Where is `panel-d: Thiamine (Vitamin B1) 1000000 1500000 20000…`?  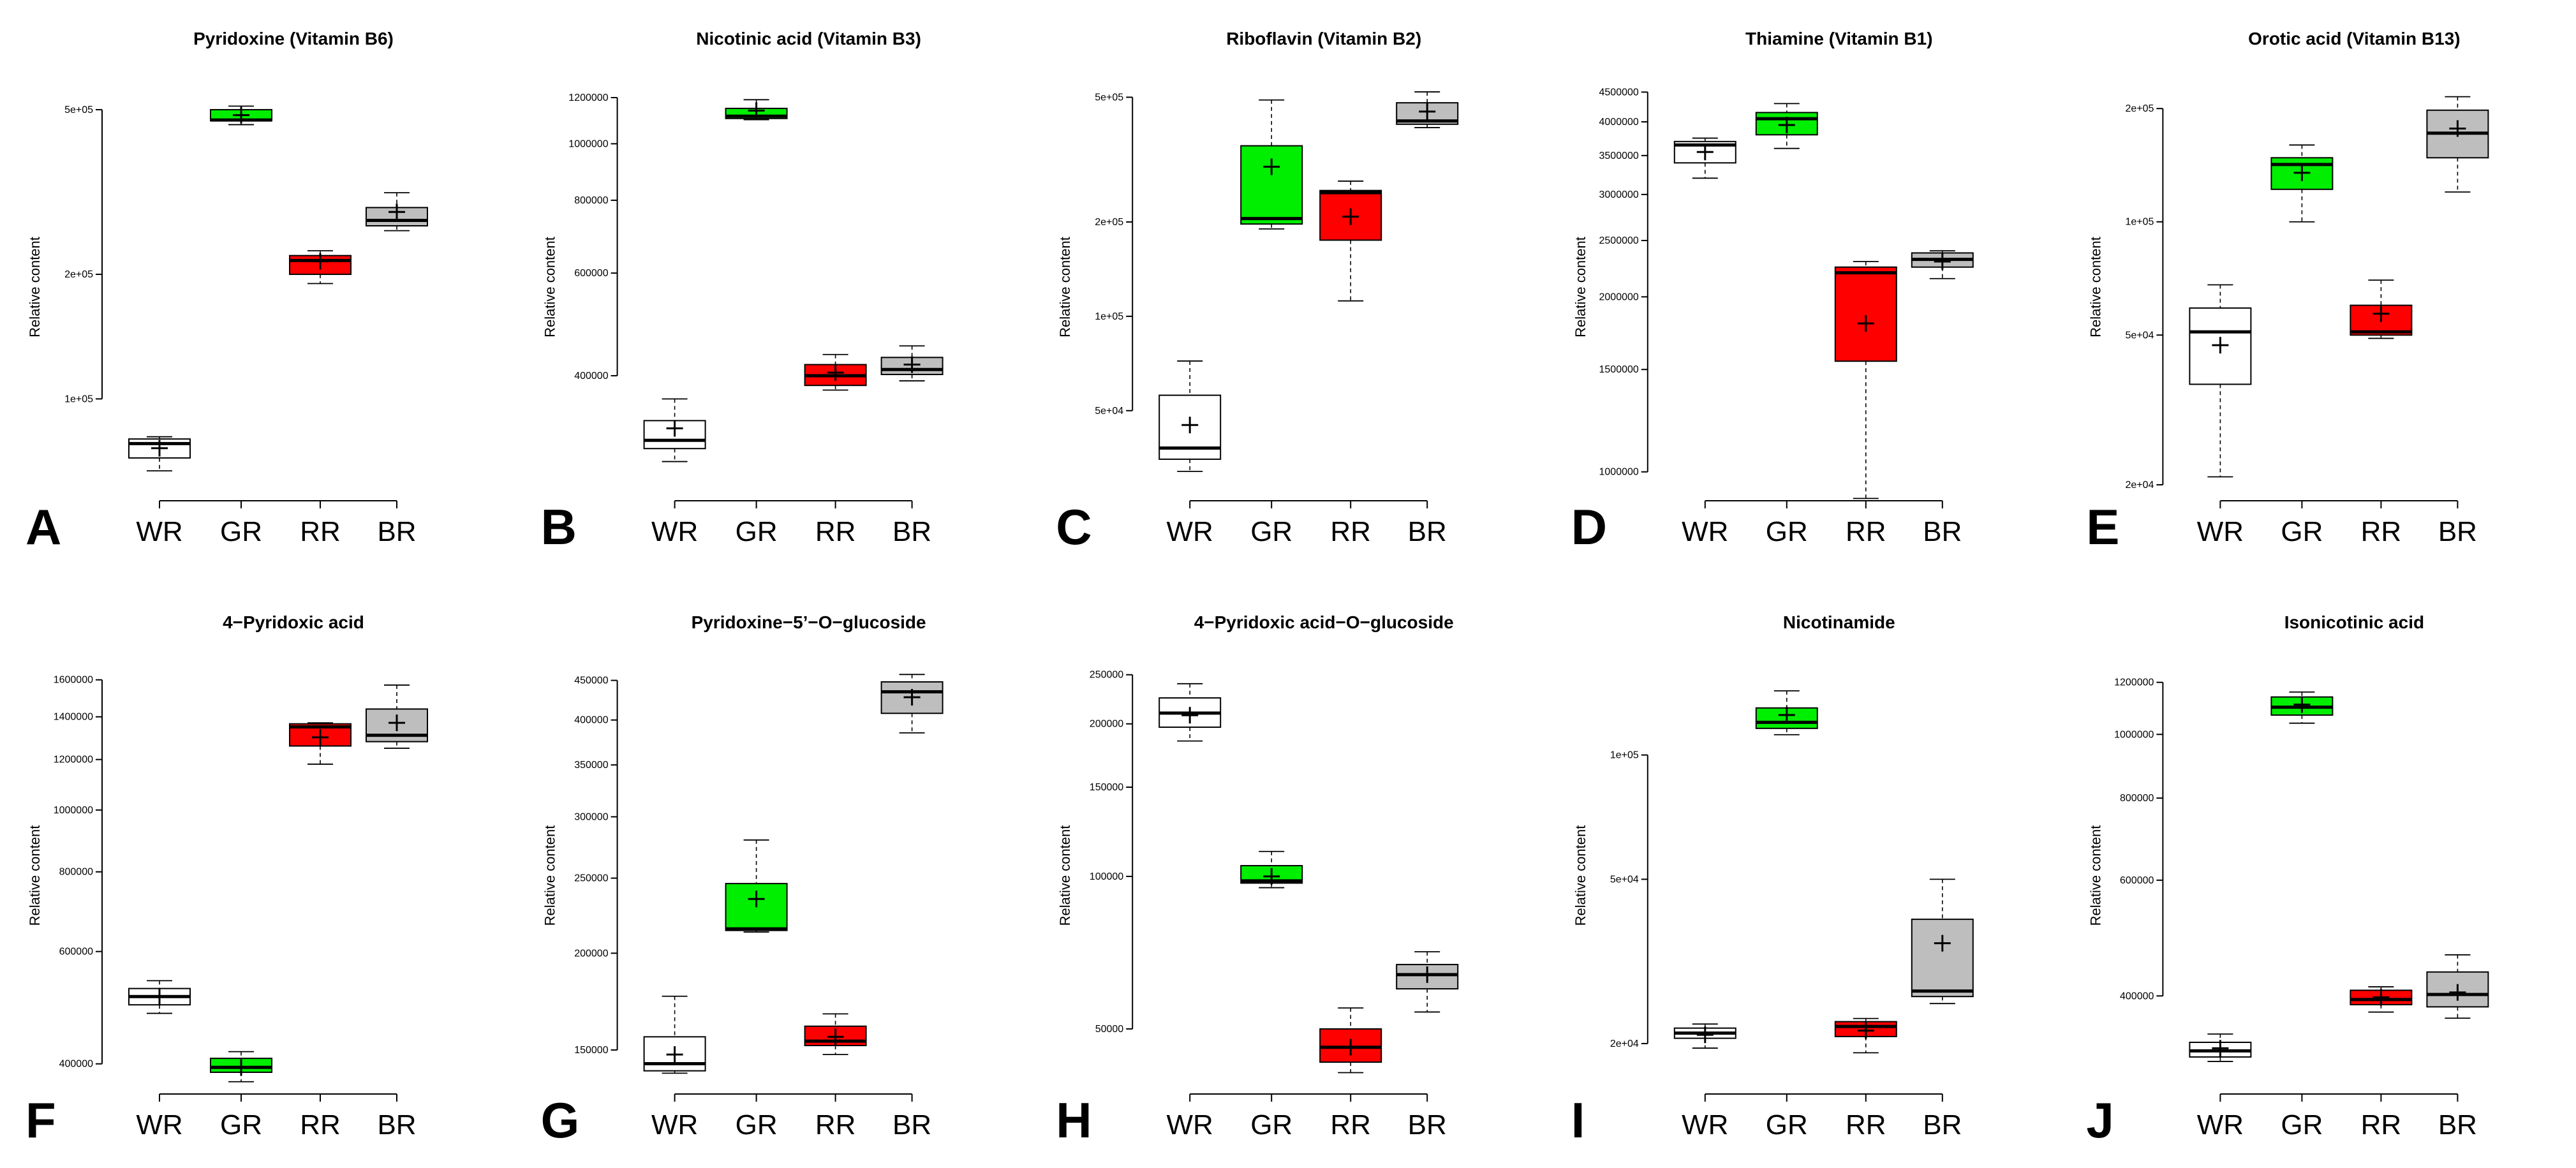
panel-d: Thiamine (Vitamin B1) 1000000 1500000 20000… is located at coordinates (1772, 292).